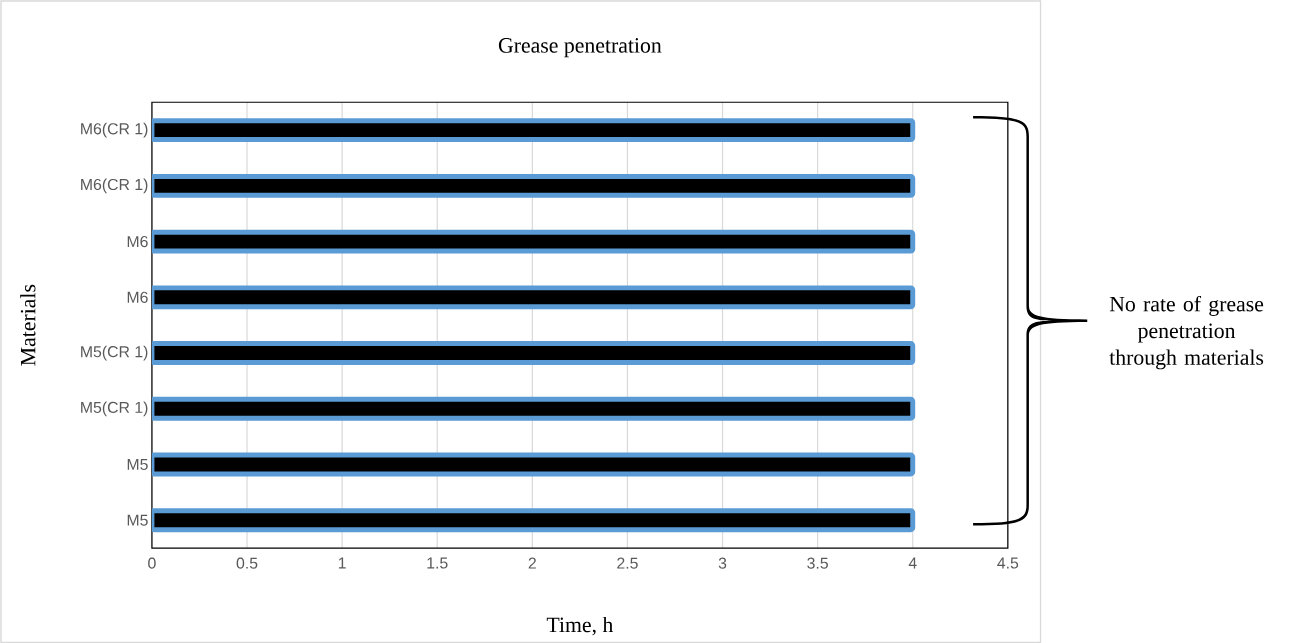  Describe the element at coordinates (722, 563) in the screenshot. I see `x-tick-label: 3` at that location.